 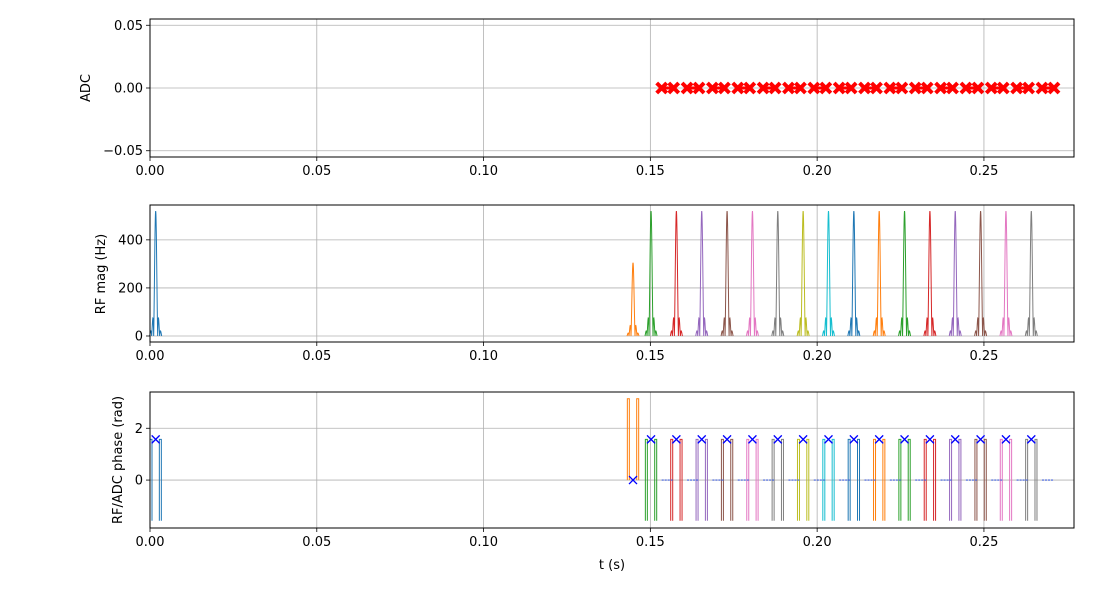 I want to click on adc-y-axis-label: ADC, so click(x=86, y=88).